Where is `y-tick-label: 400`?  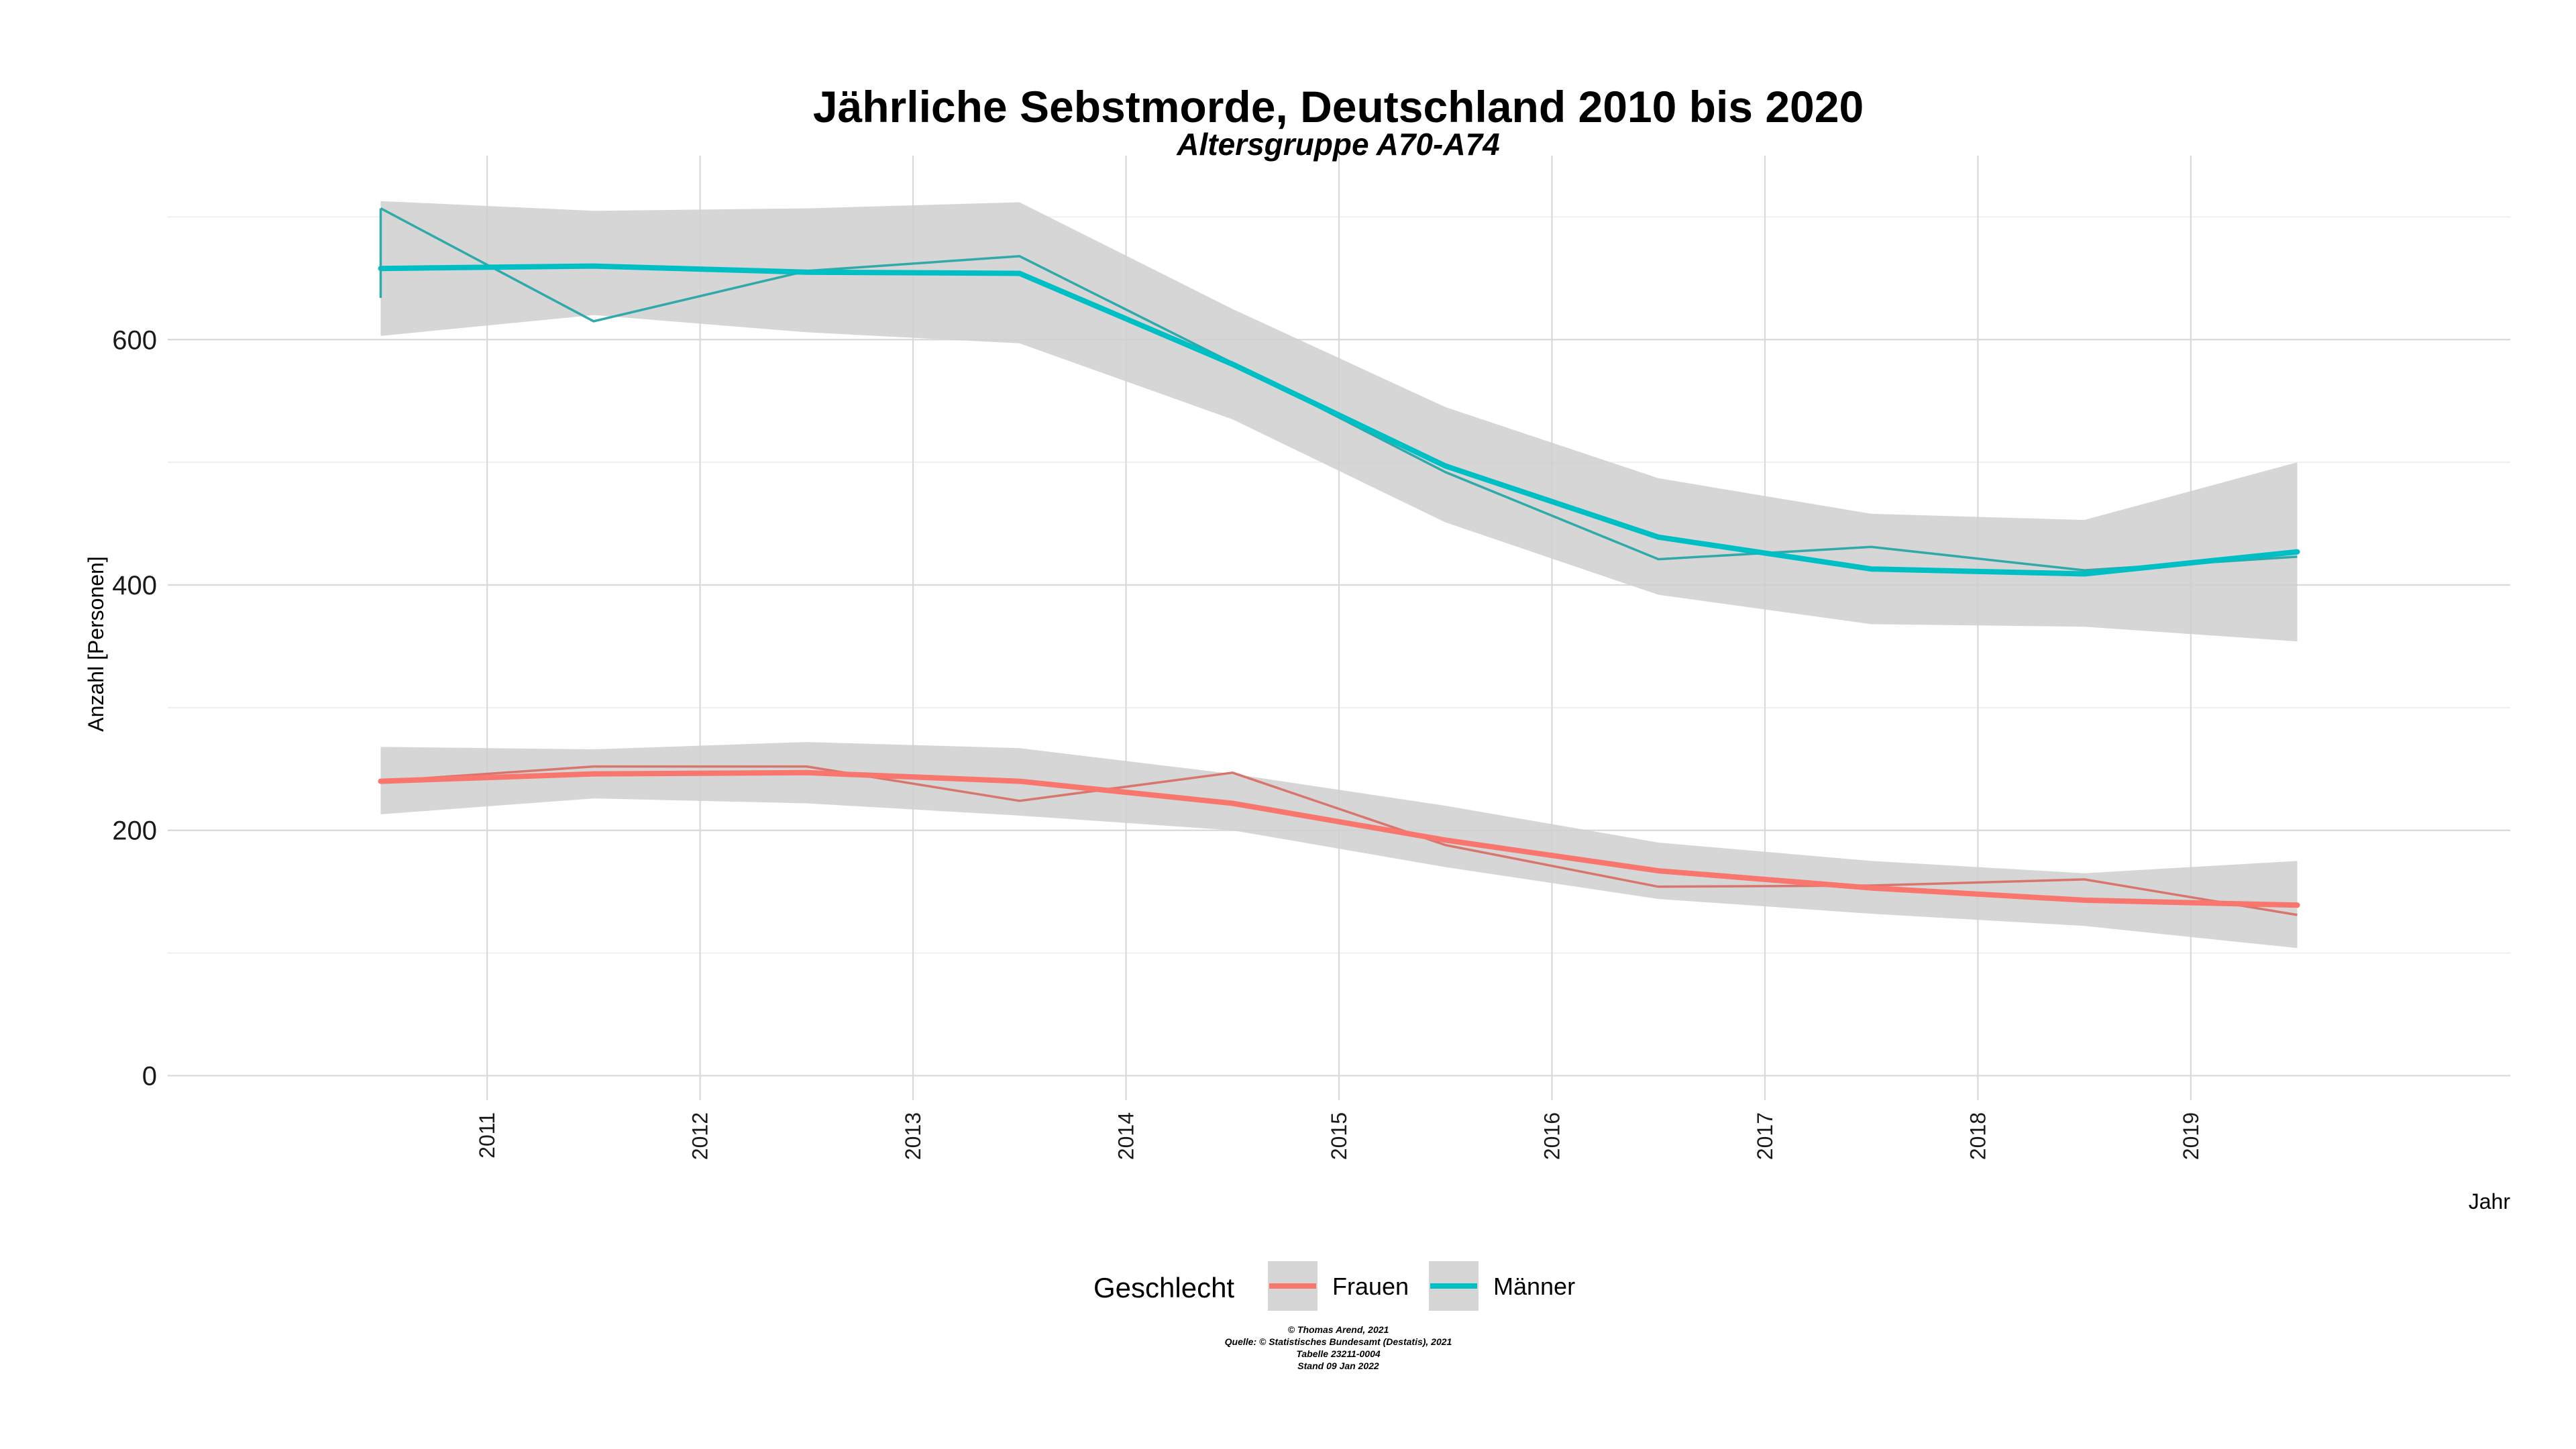
y-tick-label: 400 is located at coordinates (134, 585).